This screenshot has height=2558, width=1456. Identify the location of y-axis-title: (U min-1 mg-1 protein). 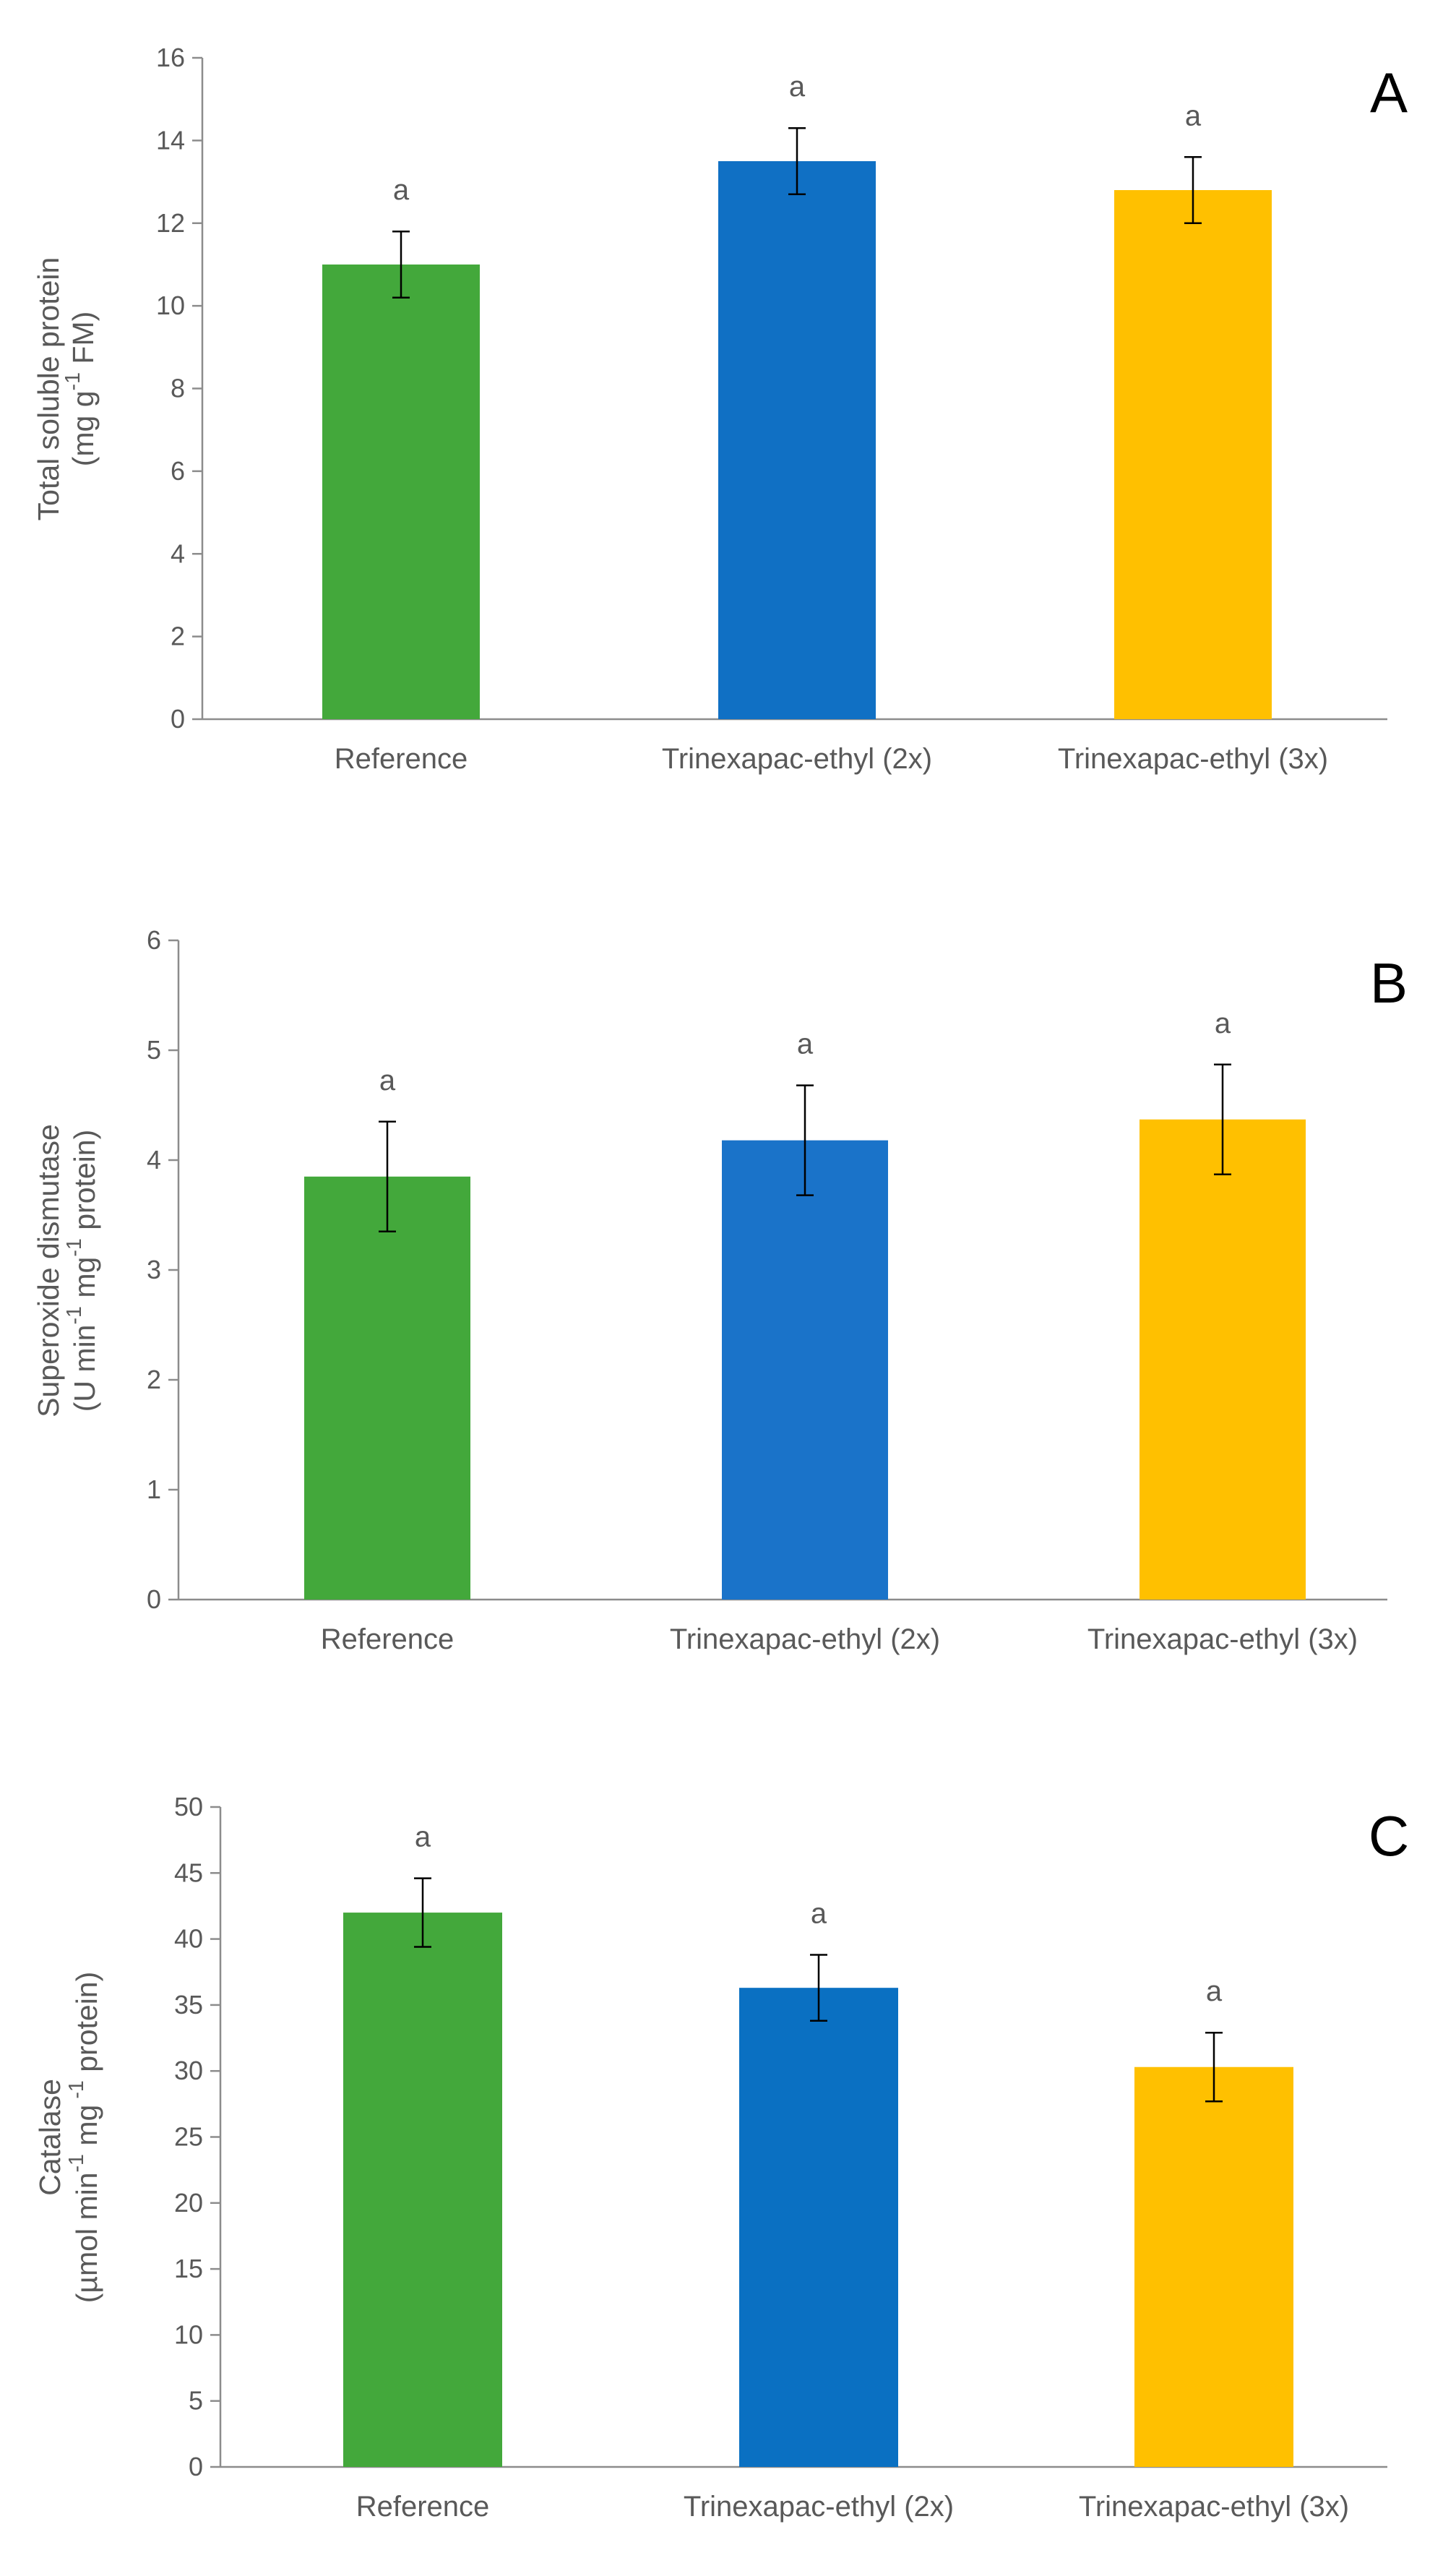
(82, 1271).